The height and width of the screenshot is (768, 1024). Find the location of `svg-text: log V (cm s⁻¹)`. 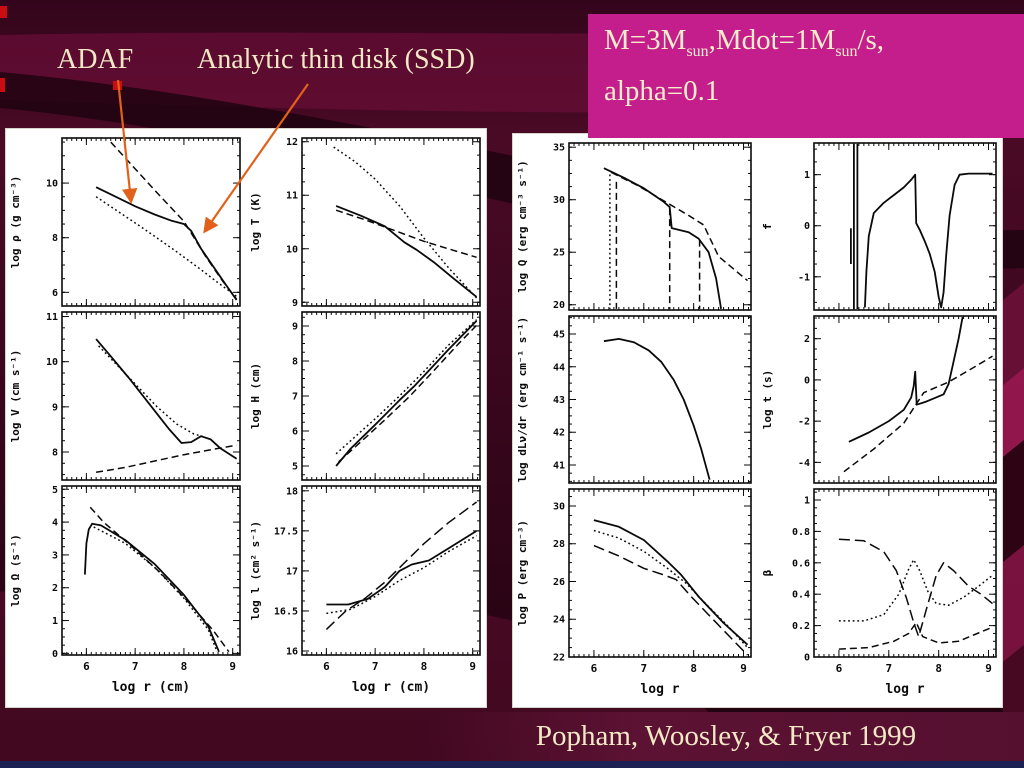

svg-text: log V (cm s⁻¹) is located at coordinates (15, 396).